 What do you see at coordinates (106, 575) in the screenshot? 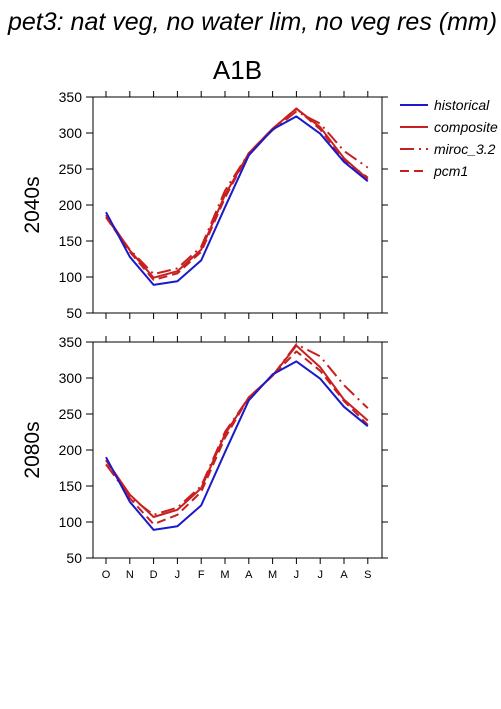
I see `x-tick-label: O` at bounding box center [106, 575].